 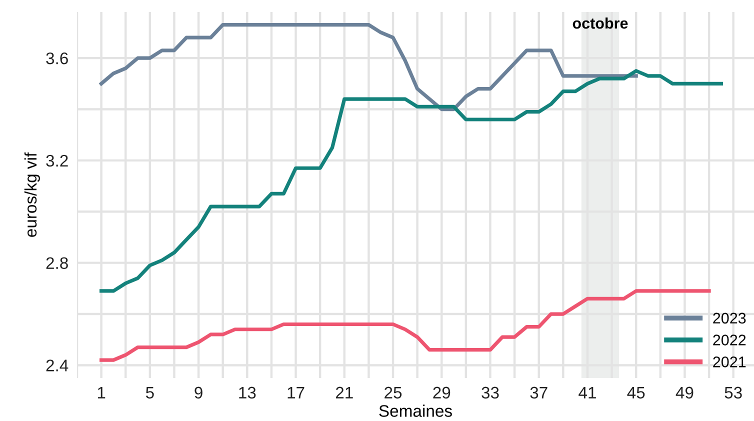 I want to click on y-axis-title: euros/kg vif, so click(x=32, y=194).